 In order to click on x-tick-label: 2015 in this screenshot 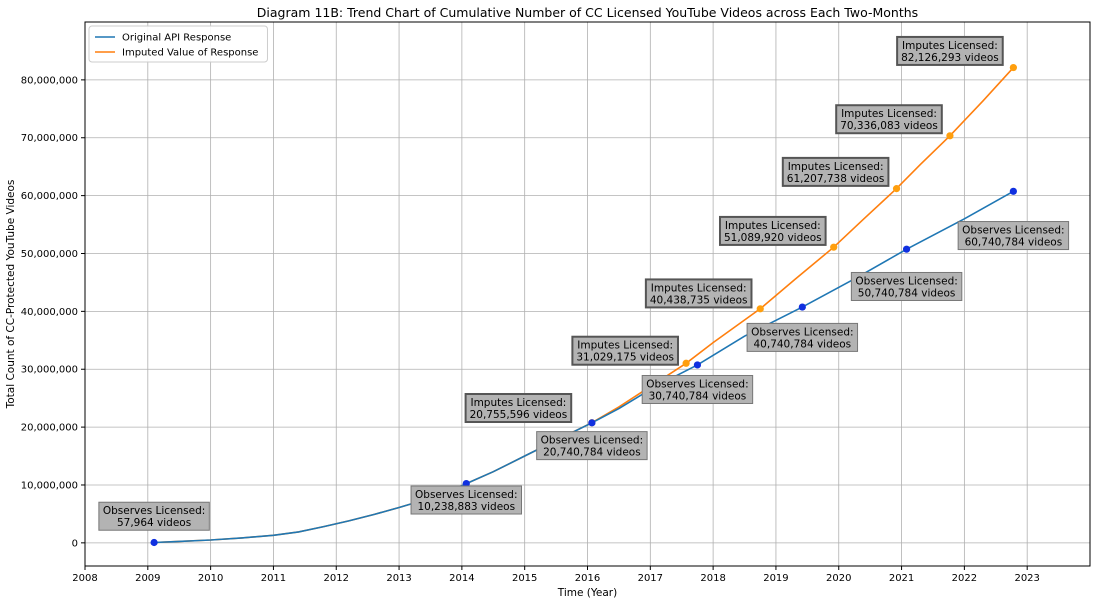, I will do `click(524, 578)`.